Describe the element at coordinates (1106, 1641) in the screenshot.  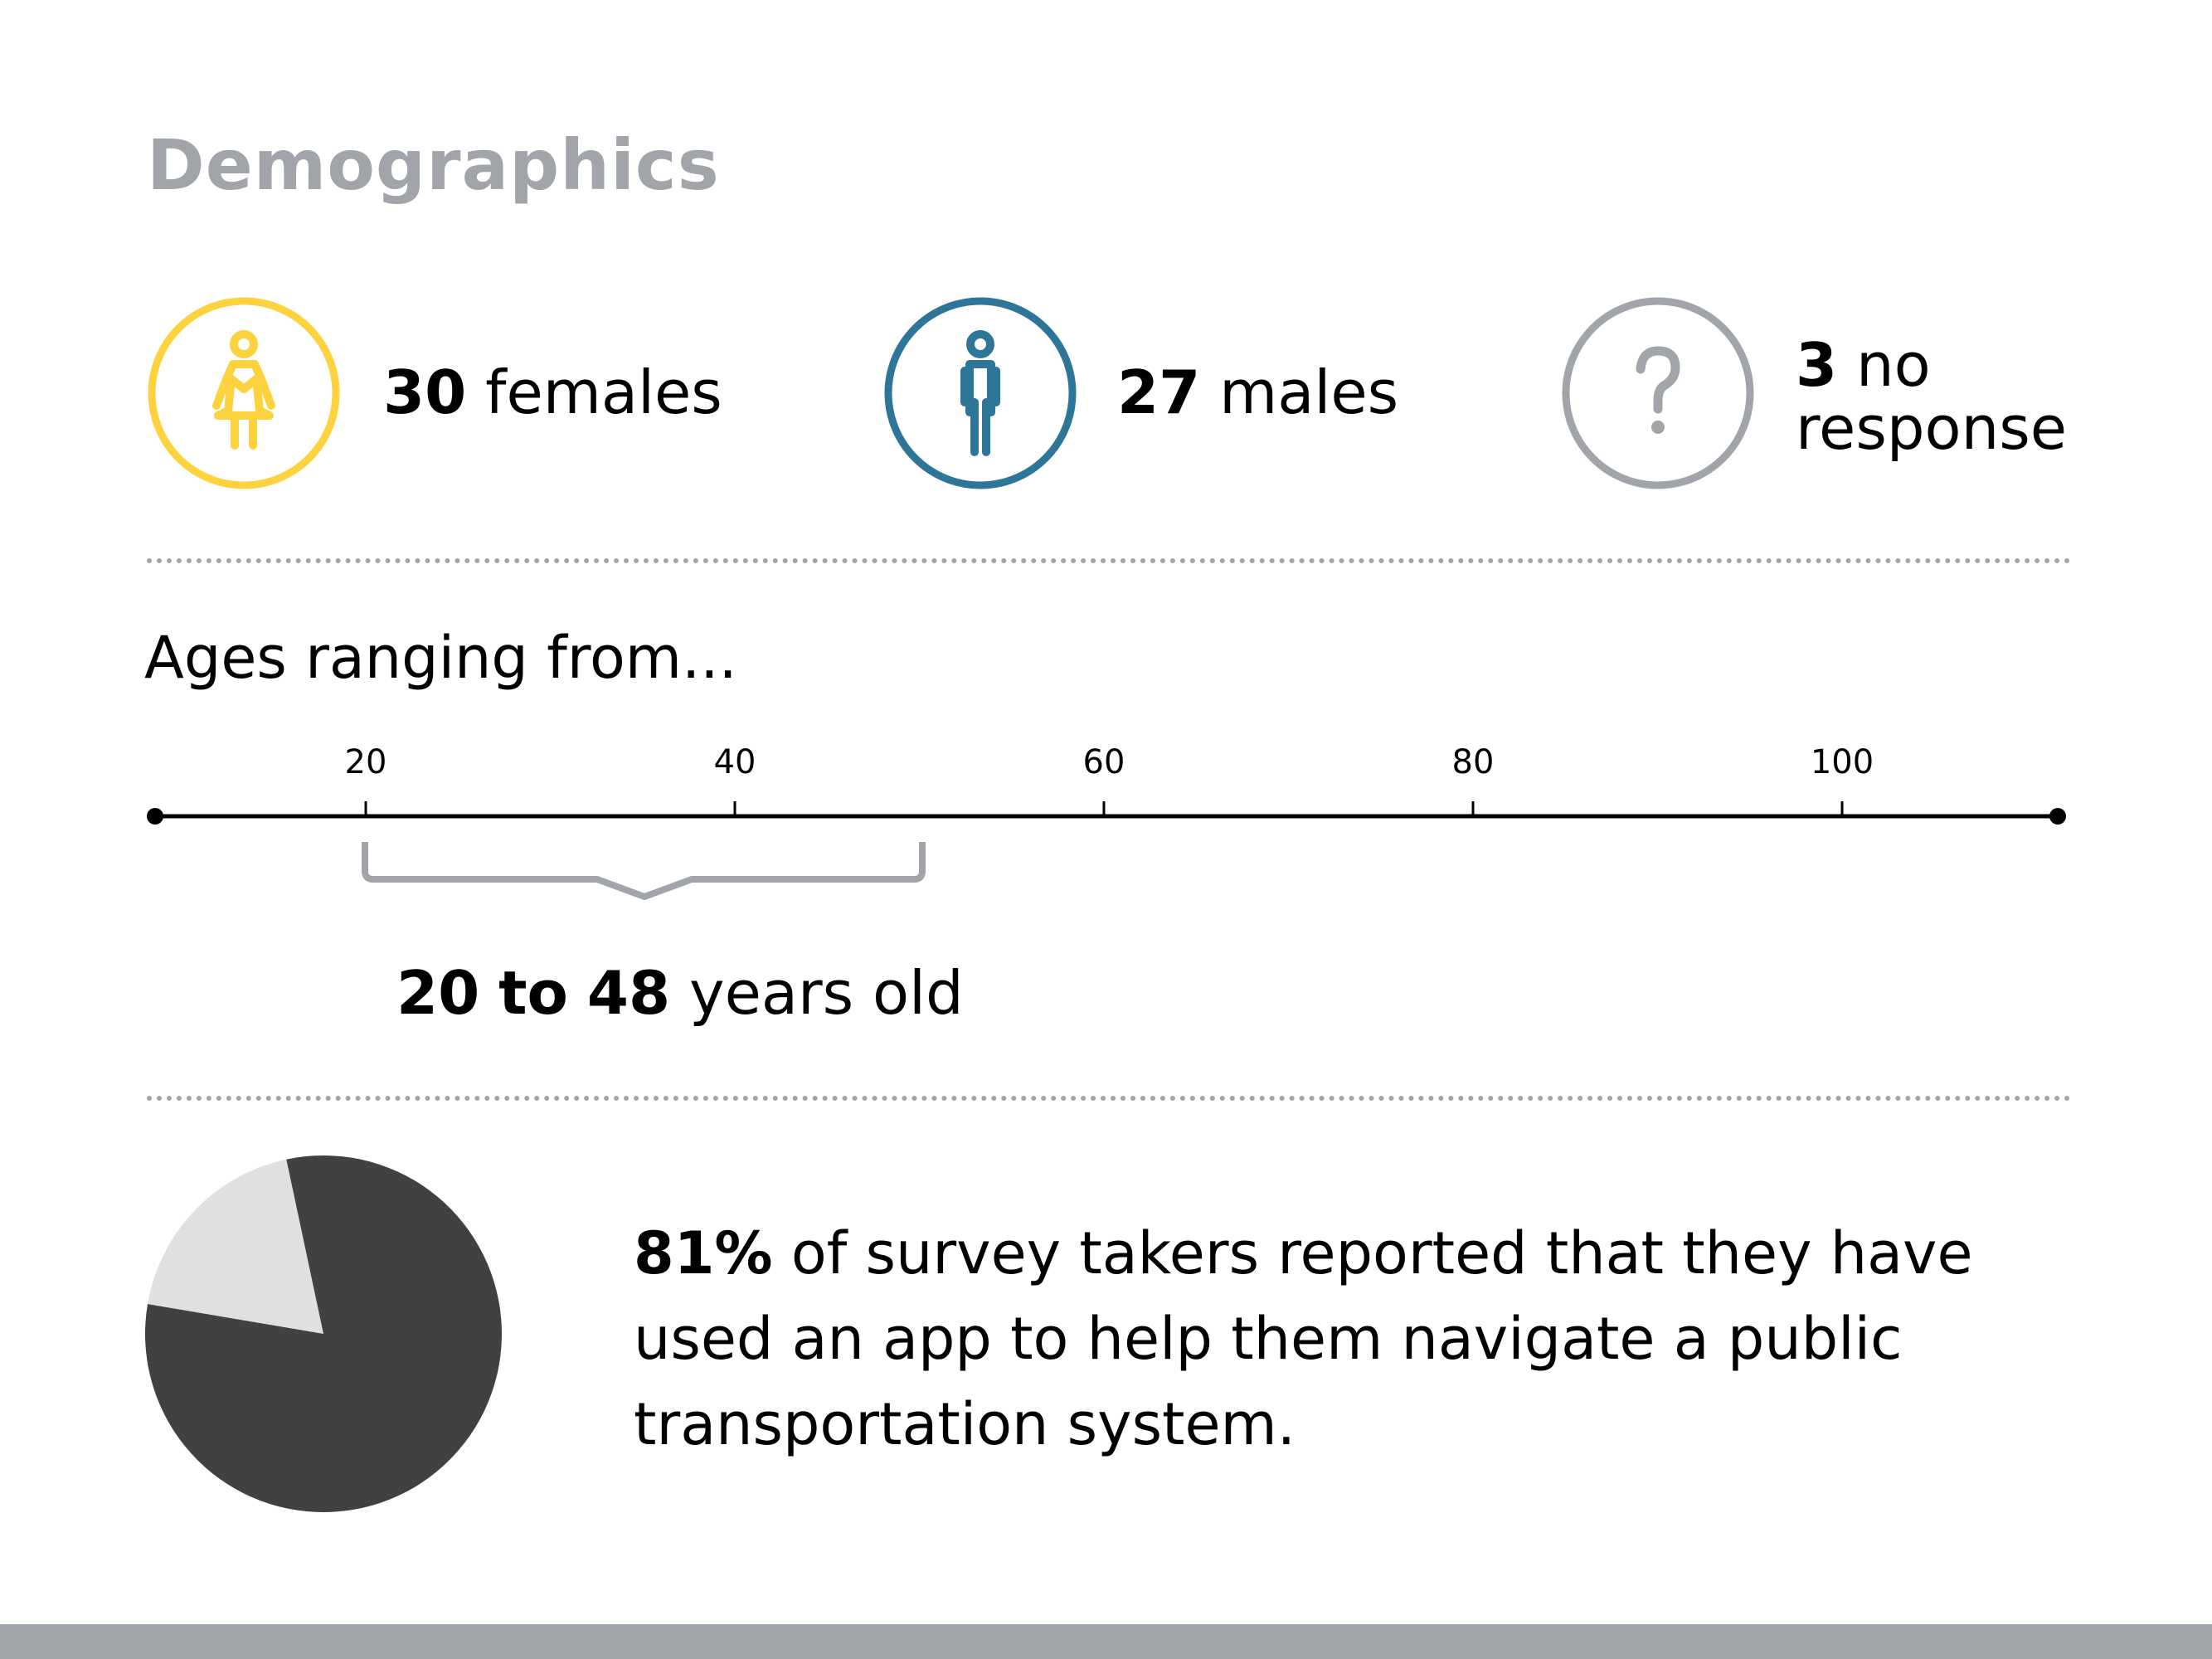
I see `footer-bar` at that location.